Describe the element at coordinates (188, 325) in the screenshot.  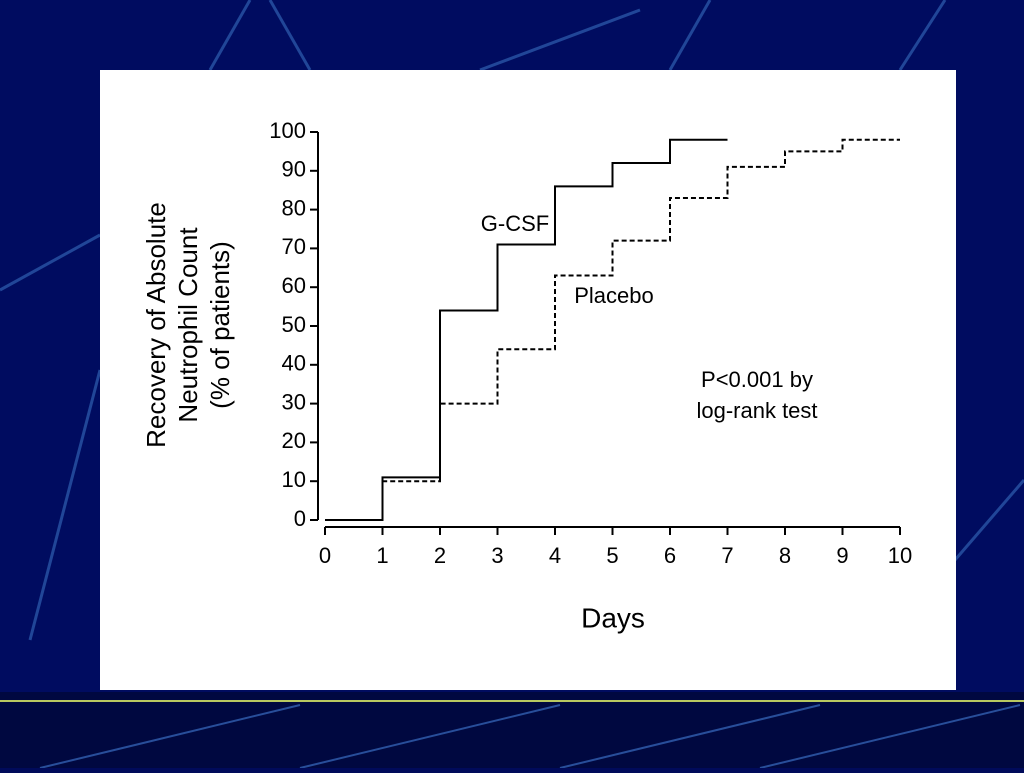
I see `y-axis-label: Neutrophil Count` at that location.